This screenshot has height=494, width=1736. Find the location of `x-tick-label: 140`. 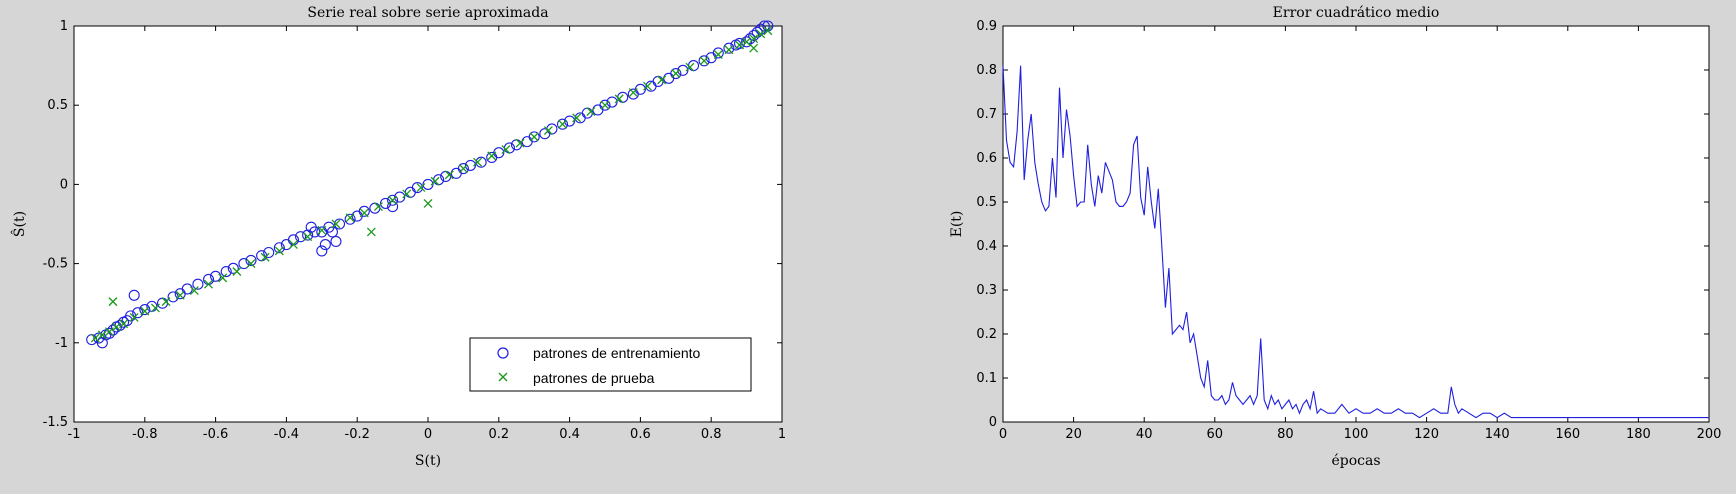

x-tick-label: 140 is located at coordinates (1497, 434).